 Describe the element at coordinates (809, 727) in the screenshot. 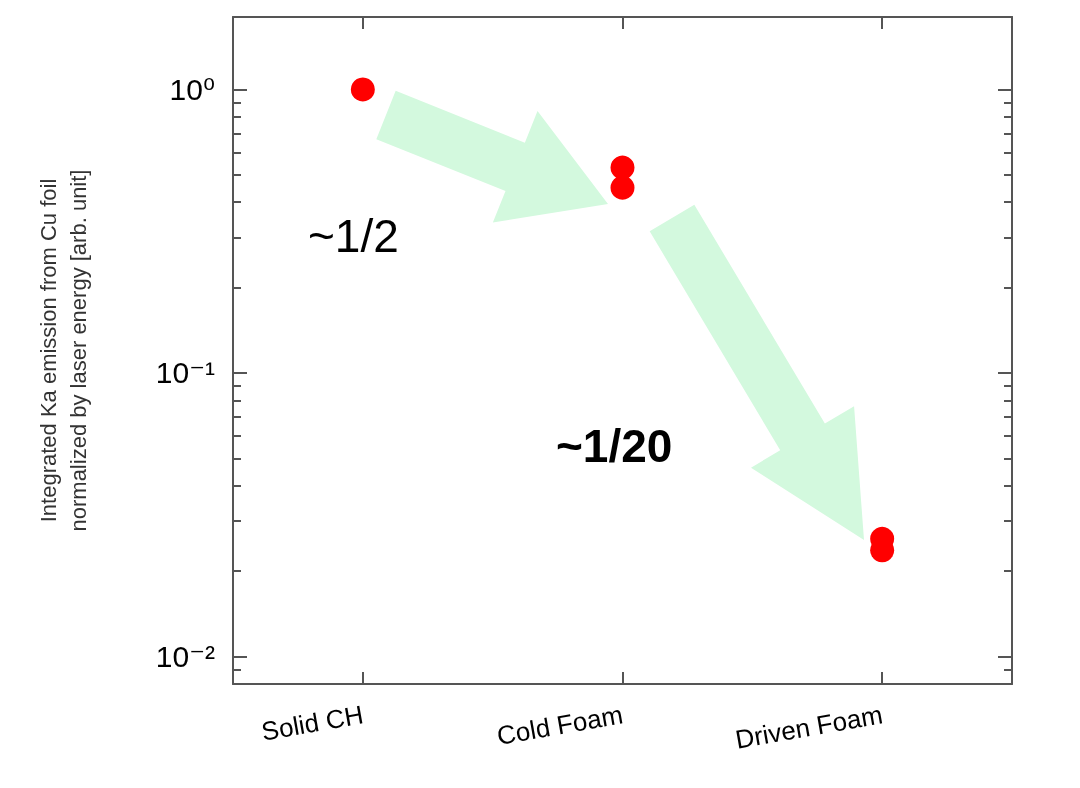

I see `x-tick-label: Driven Foam` at that location.